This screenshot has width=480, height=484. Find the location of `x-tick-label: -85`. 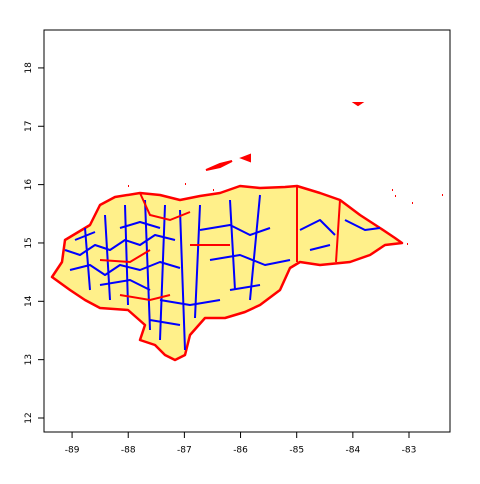

x-tick-label: -85 is located at coordinates (296, 451).